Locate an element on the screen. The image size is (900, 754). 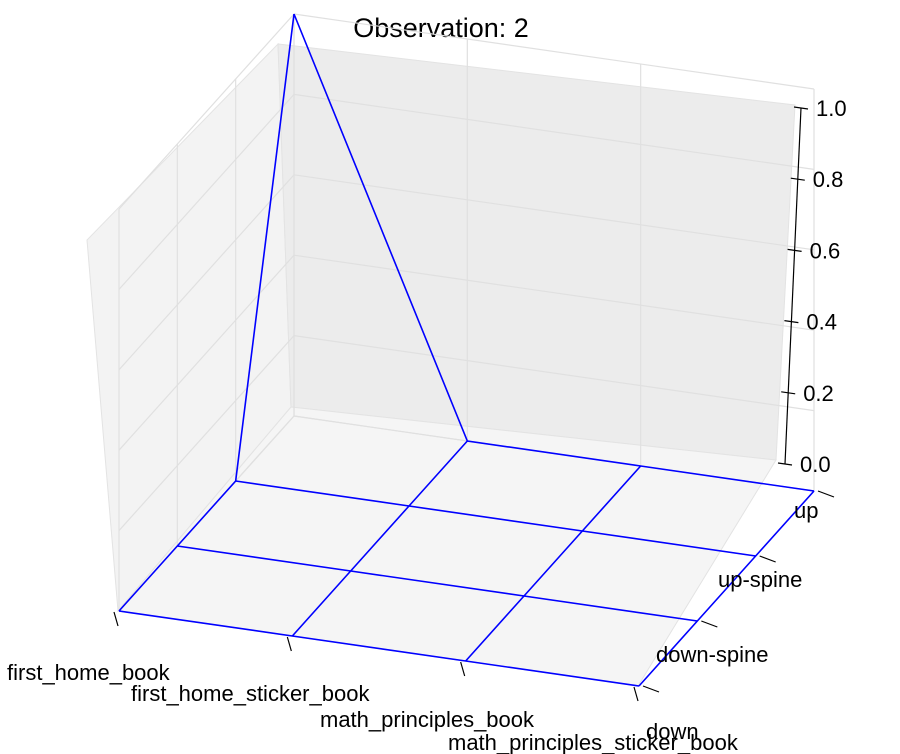
y-tick-label: down is located at coordinates (672, 731).